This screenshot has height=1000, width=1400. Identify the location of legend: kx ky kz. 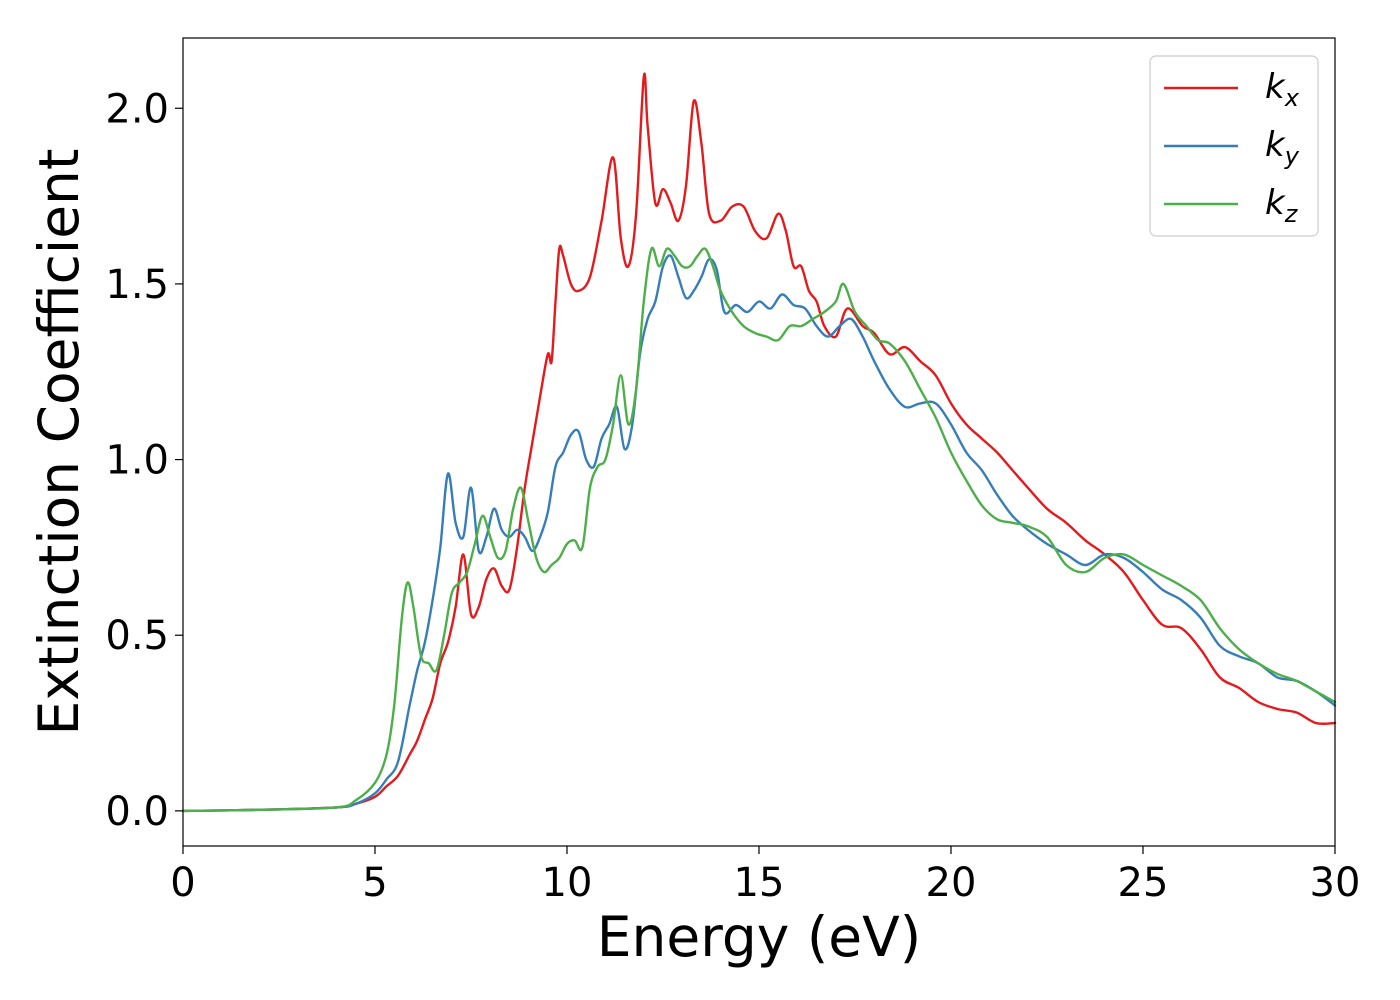
(1234, 146).